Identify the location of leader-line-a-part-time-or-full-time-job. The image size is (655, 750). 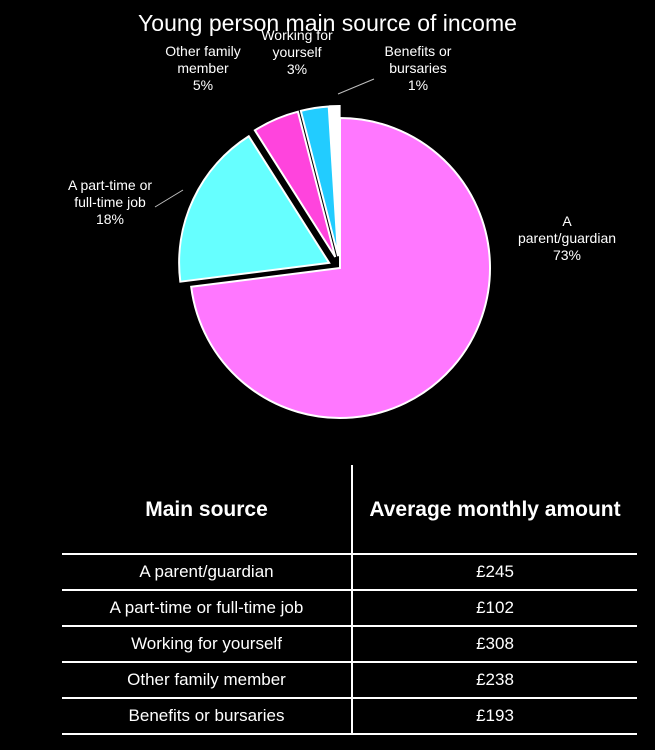
(169, 198).